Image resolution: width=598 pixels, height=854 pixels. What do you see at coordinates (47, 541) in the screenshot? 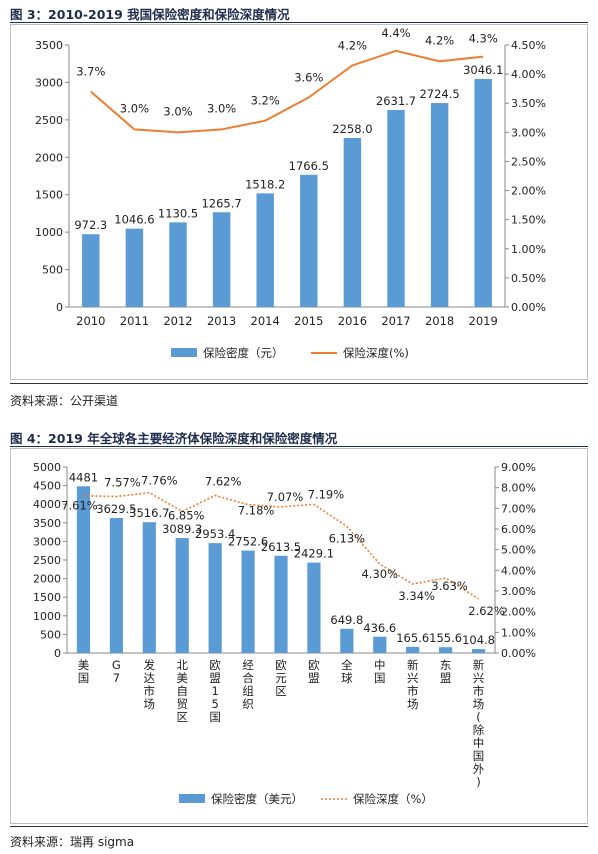
I see `fig4-left-tick-label: 3000` at bounding box center [47, 541].